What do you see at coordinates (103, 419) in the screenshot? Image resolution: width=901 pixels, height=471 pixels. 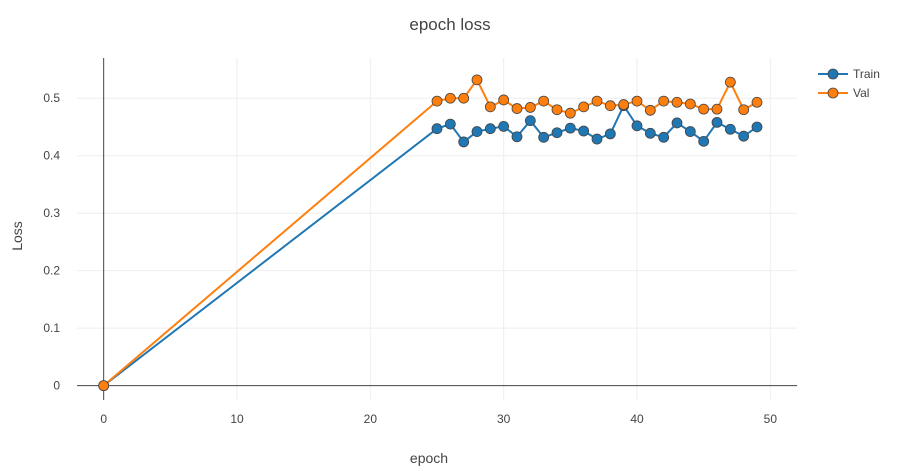 I see `x-tick-label: 0` at bounding box center [103, 419].